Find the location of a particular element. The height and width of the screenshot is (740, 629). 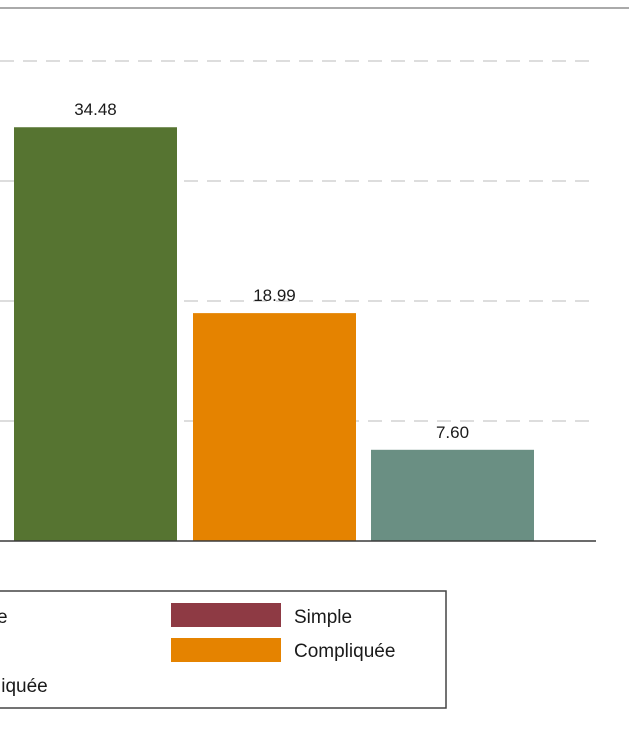

legend: e Simple Compliquée liquée is located at coordinates (223, 649).